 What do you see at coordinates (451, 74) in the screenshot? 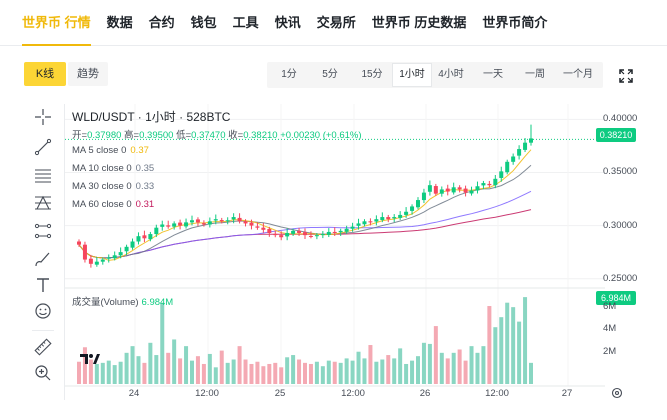
I see `interval-button-4: 4小时` at bounding box center [451, 74].